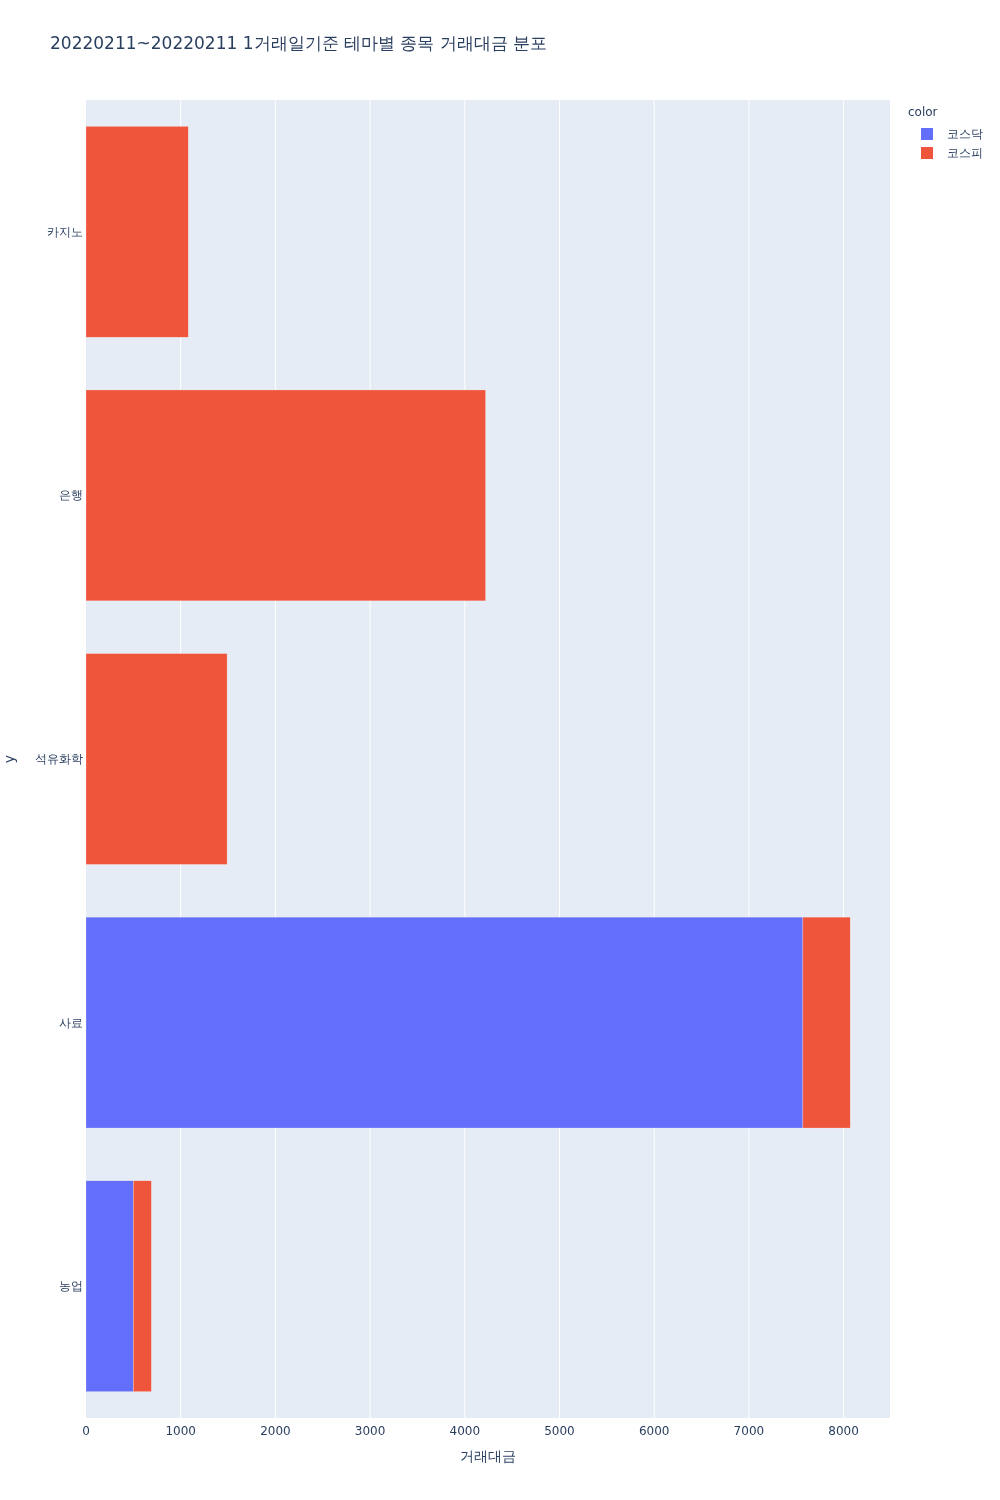 This screenshot has height=1500, width=1000. I want to click on y-tick-label: 카지노, so click(65, 231).